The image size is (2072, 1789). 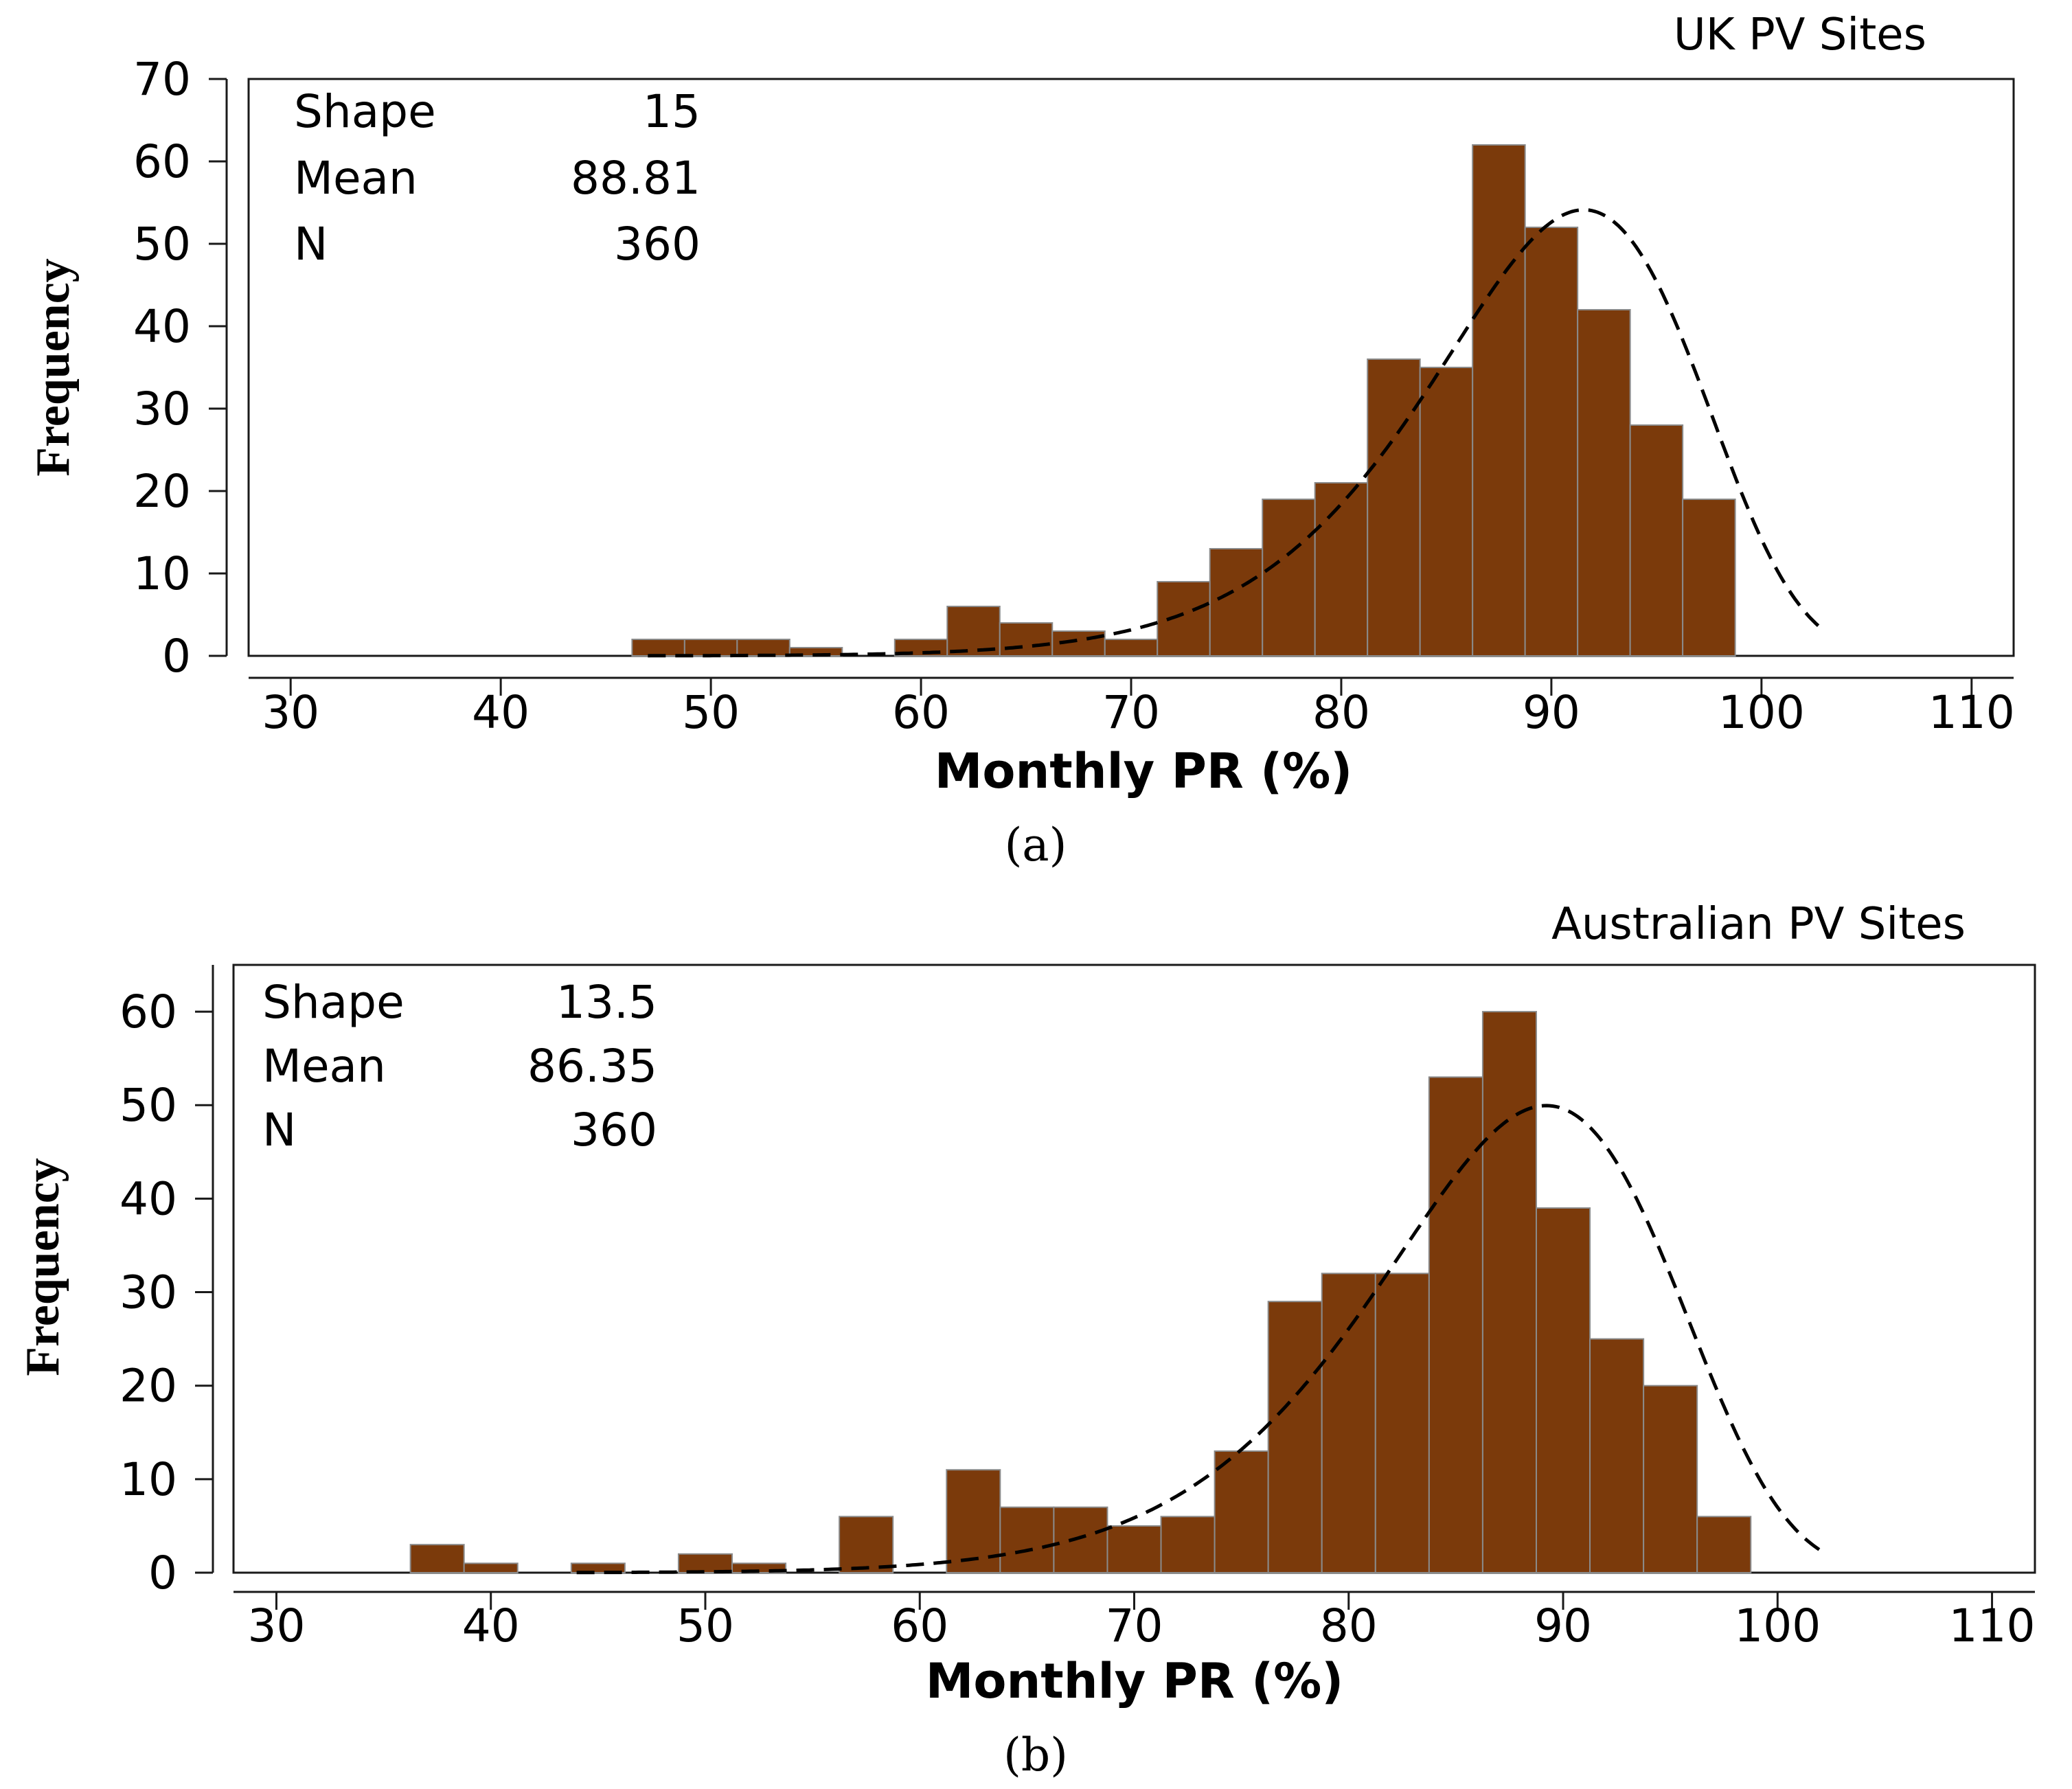 I want to click on panel-caption: (a), so click(x=1036, y=845).